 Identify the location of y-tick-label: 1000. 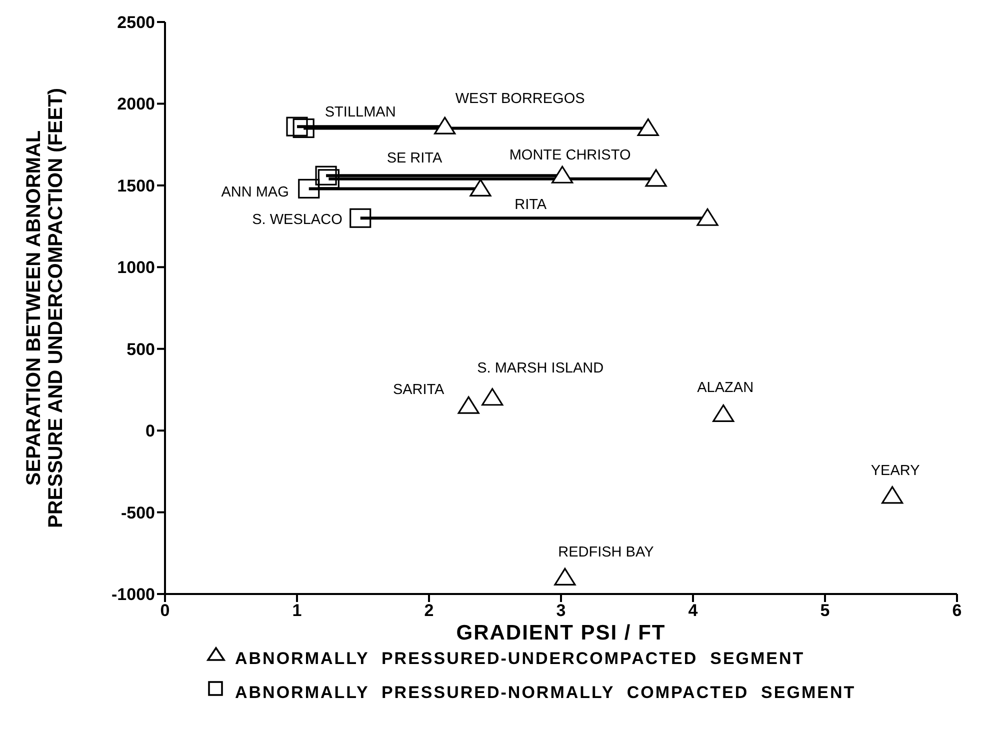
(136, 268).